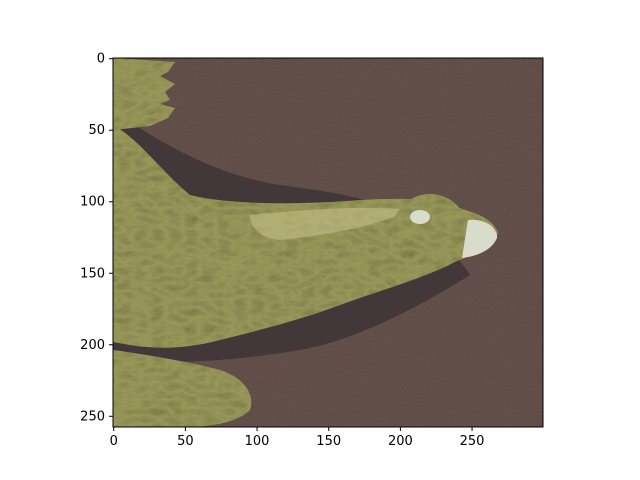 Image resolution: width=640 pixels, height=480 pixels. What do you see at coordinates (328, 441) in the screenshot?
I see `x-tick-label: 150` at bounding box center [328, 441].